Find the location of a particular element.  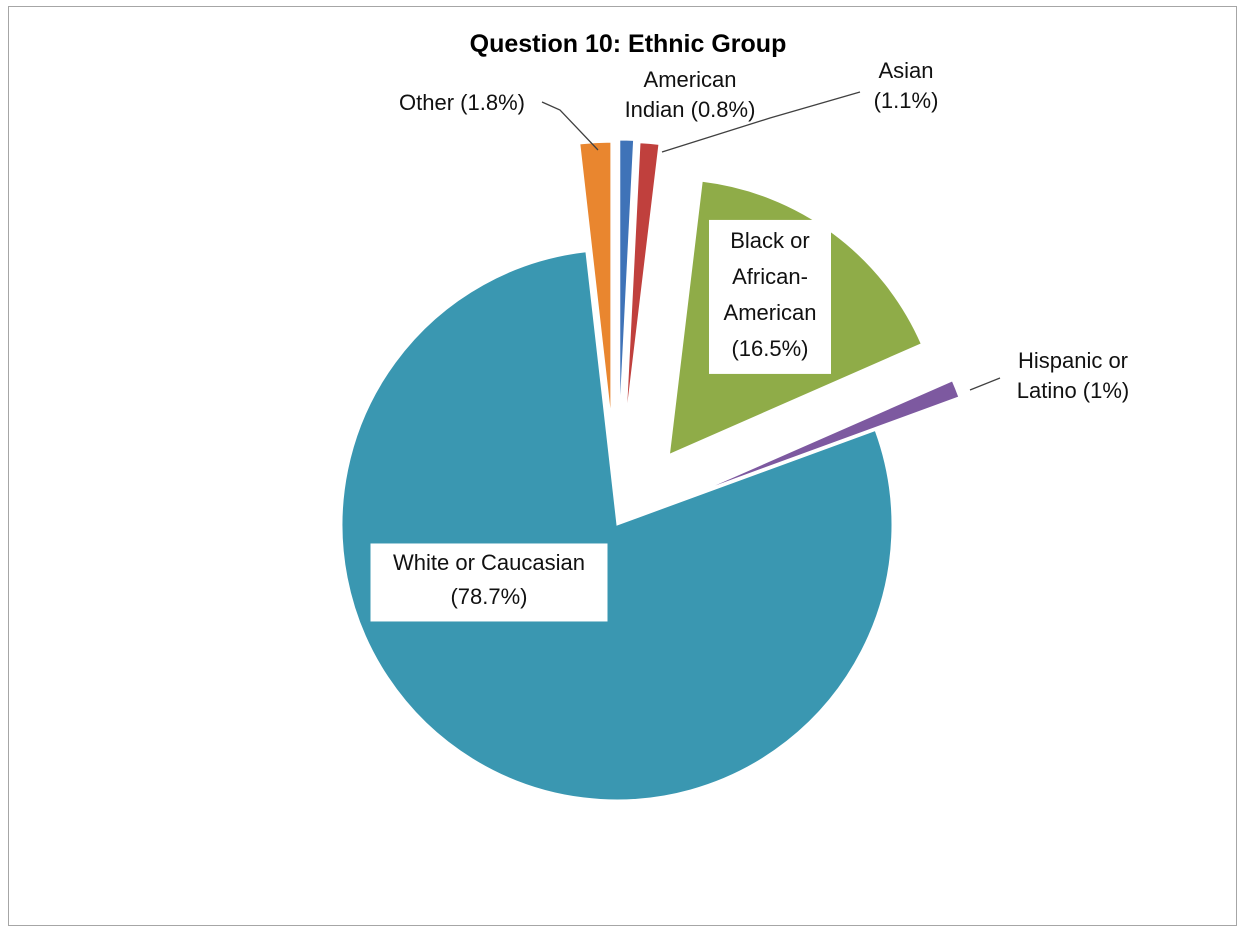

slice-label-line: (16.5%) is located at coordinates (769, 348).